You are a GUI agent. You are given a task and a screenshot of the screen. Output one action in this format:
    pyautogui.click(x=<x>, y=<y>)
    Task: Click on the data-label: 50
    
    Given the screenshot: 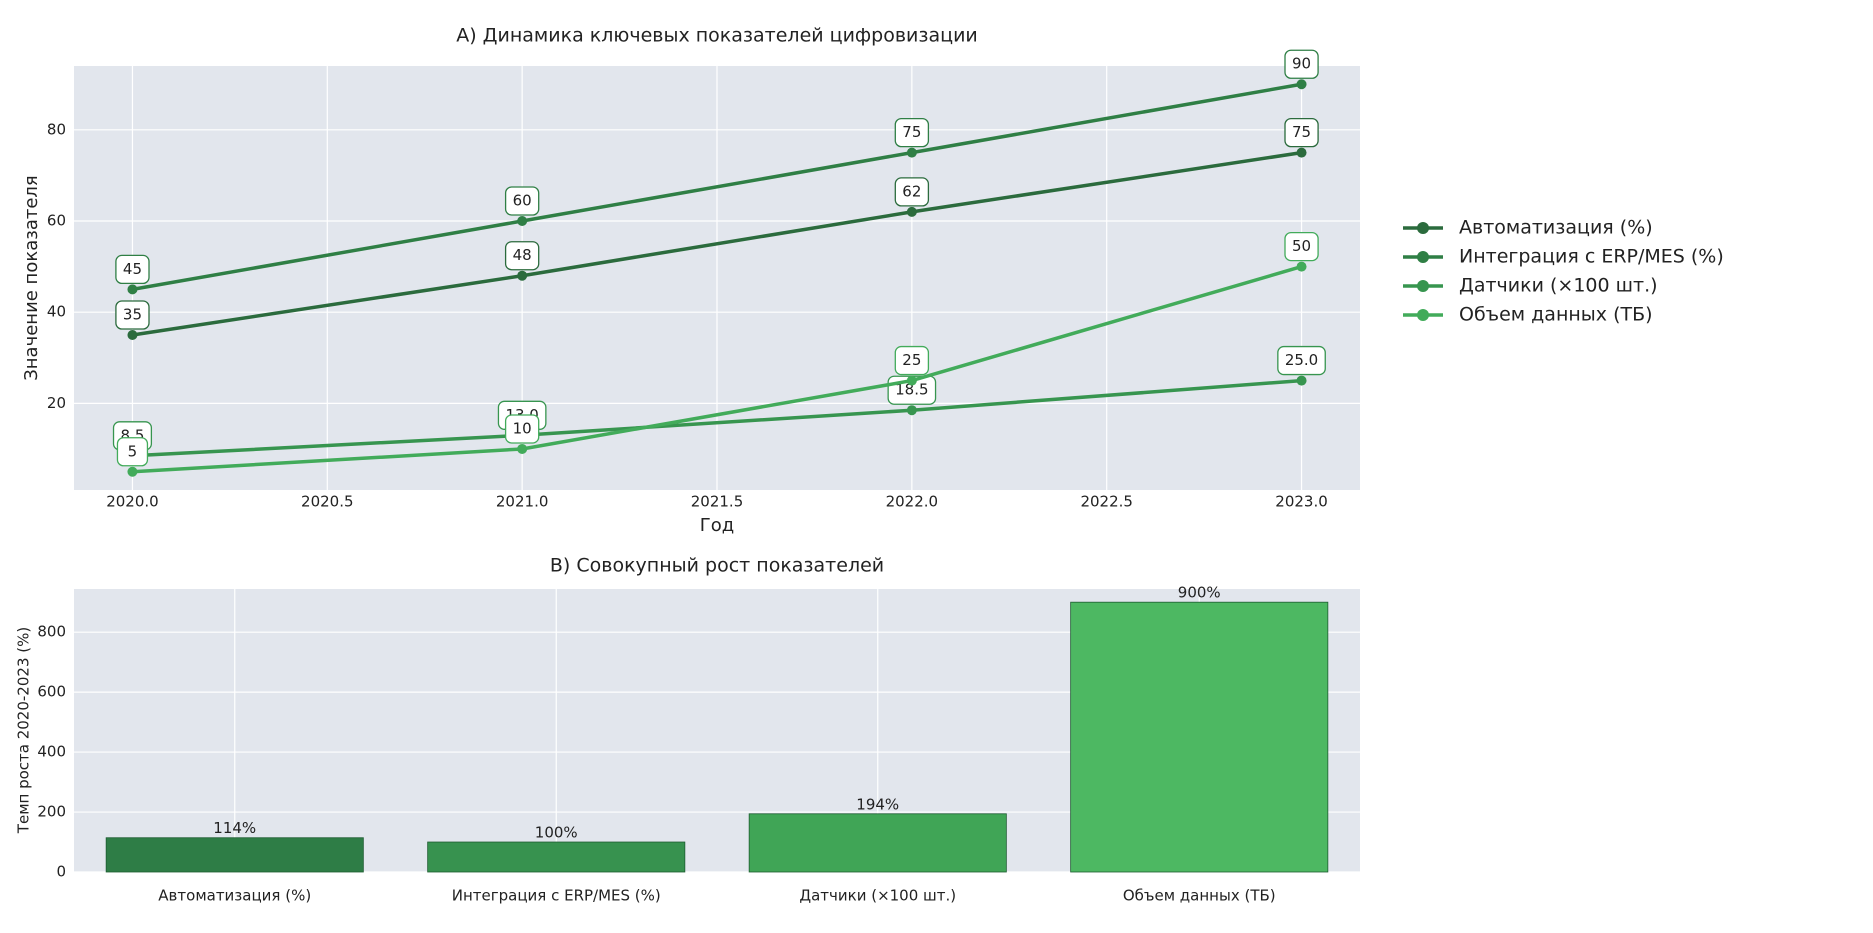 What is the action you would take?
    pyautogui.click(x=1301, y=246)
    